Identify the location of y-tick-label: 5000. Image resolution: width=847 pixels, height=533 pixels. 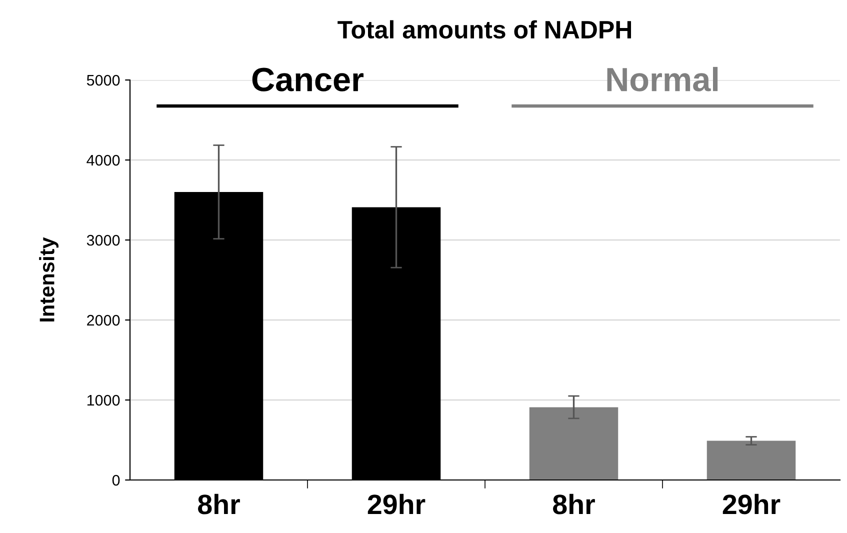
(103, 80).